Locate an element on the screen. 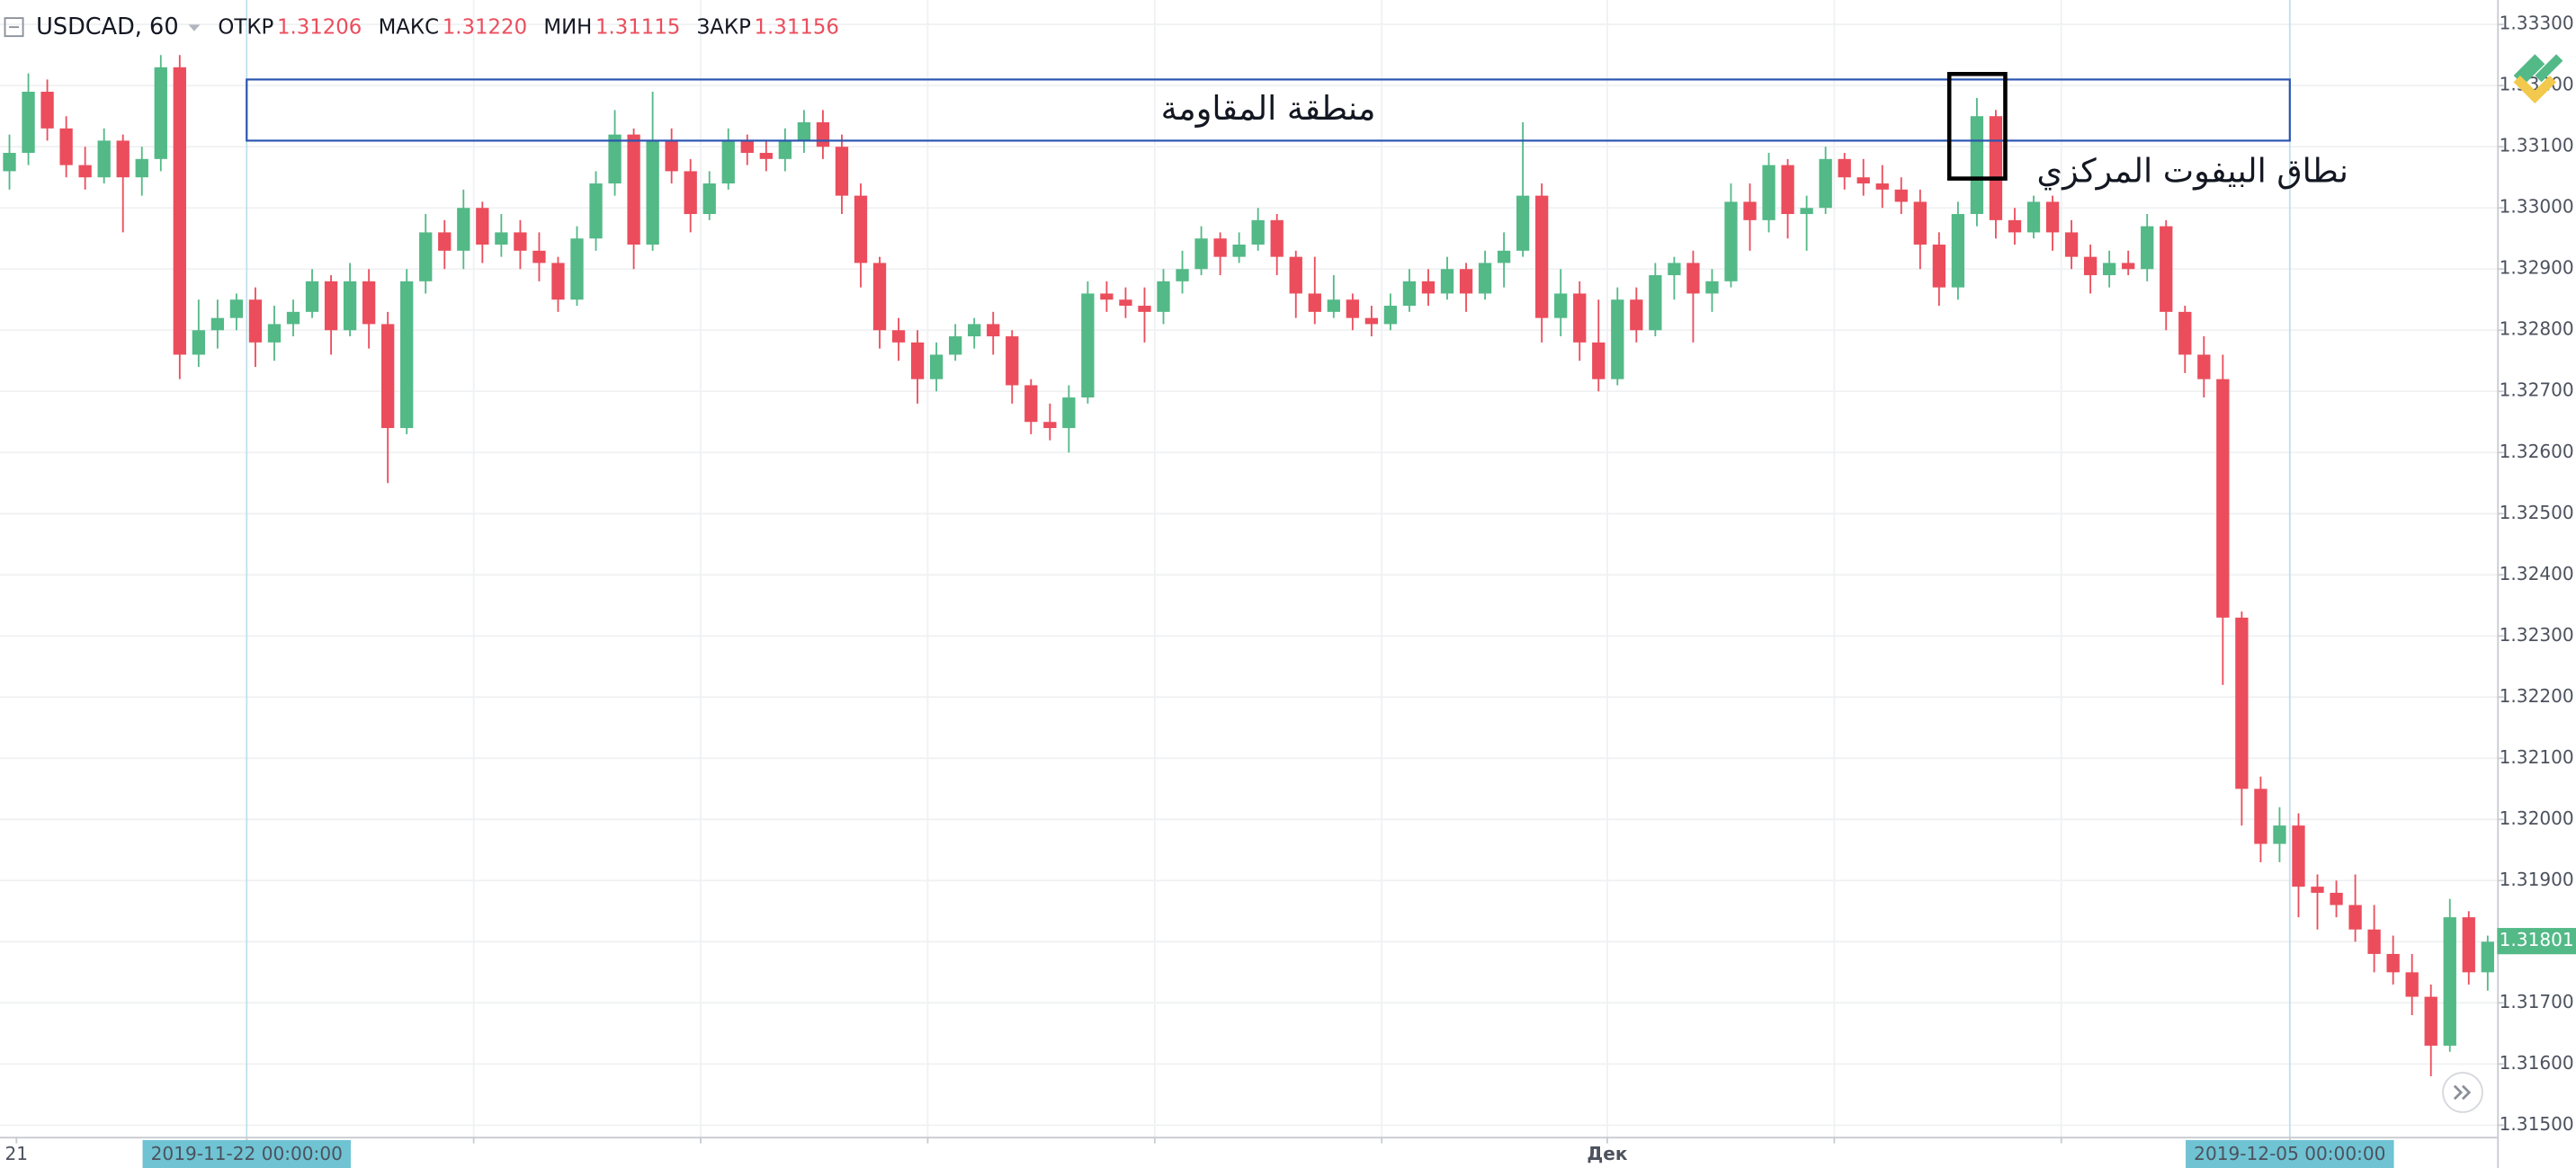 The height and width of the screenshot is (1168, 2576). annotation-box is located at coordinates (1977, 126).